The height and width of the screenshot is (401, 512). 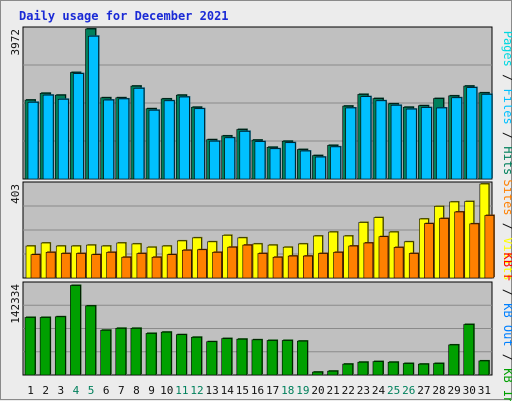 I want to click on legend-visits-sites: Sites / Visits, so click(x=506, y=229).